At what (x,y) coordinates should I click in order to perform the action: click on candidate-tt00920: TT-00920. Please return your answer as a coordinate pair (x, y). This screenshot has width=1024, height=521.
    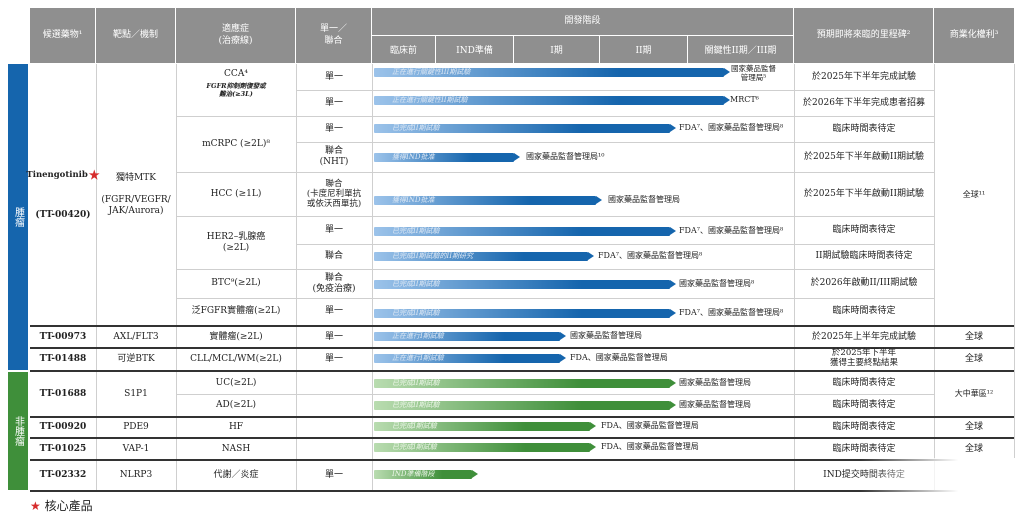
    Looking at the image, I should click on (63, 427).